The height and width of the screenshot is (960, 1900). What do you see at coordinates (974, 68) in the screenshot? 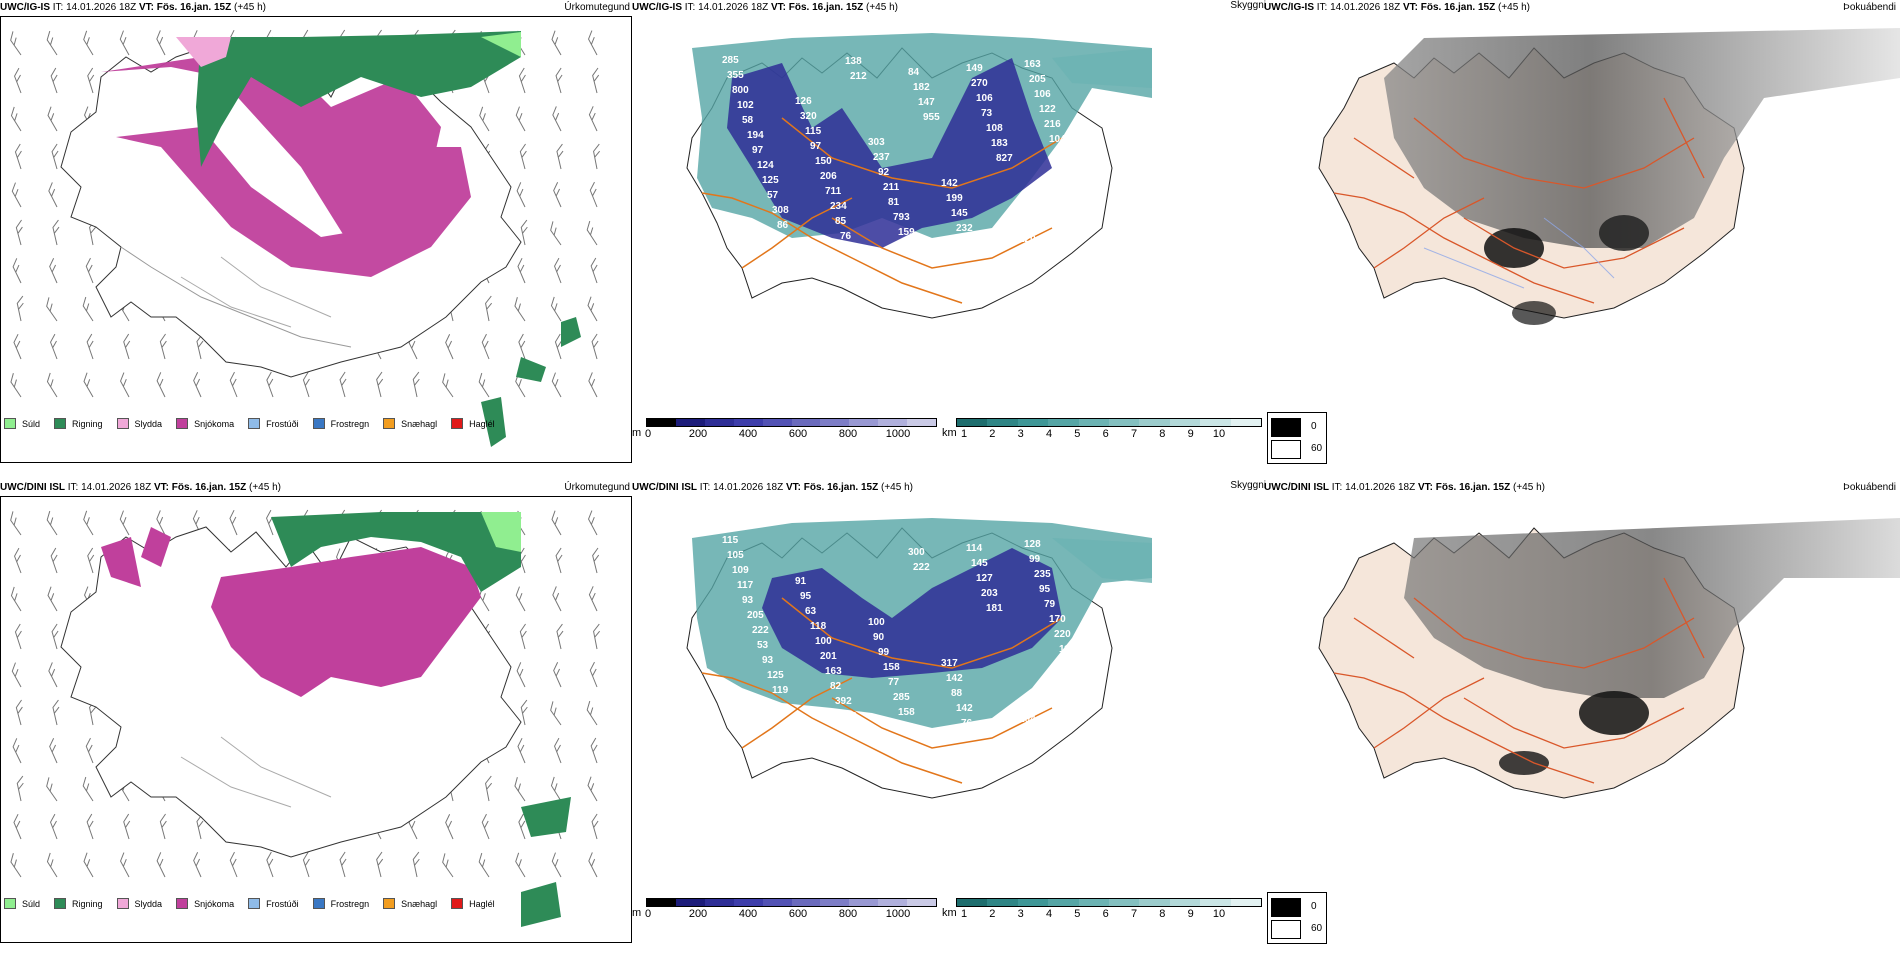
I see `cloud-base-value: 149` at bounding box center [974, 68].